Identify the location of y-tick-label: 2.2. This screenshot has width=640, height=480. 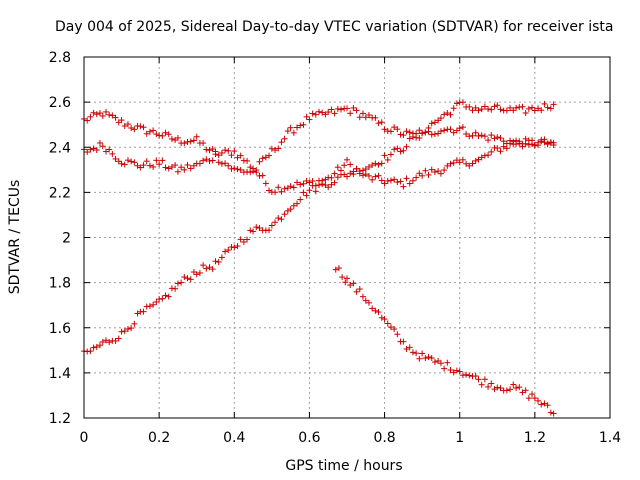
(60, 193).